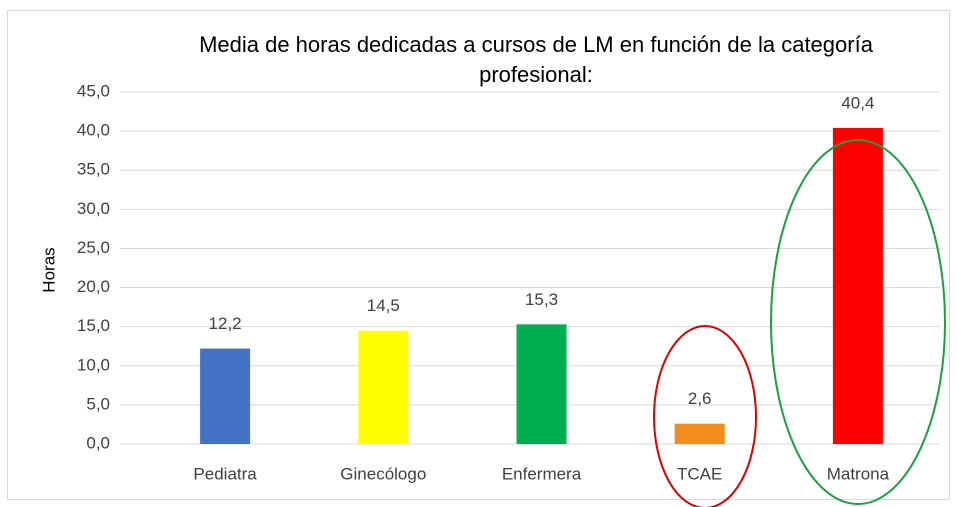  Describe the element at coordinates (857, 102) in the screenshot. I see `value-label: 40,4` at that location.